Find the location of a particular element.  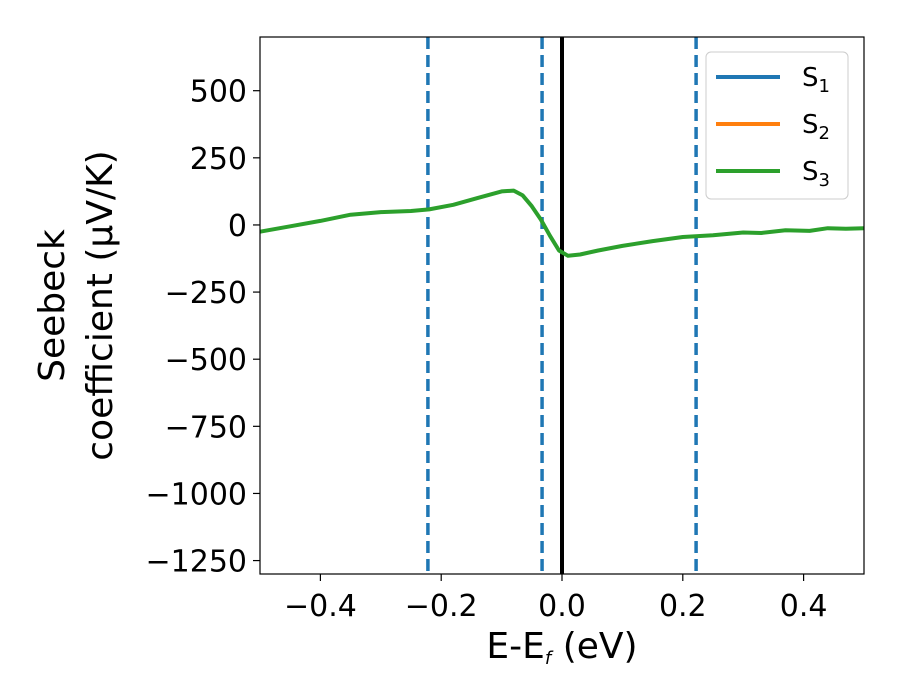

y-tick-label: −250 is located at coordinates (206, 293).